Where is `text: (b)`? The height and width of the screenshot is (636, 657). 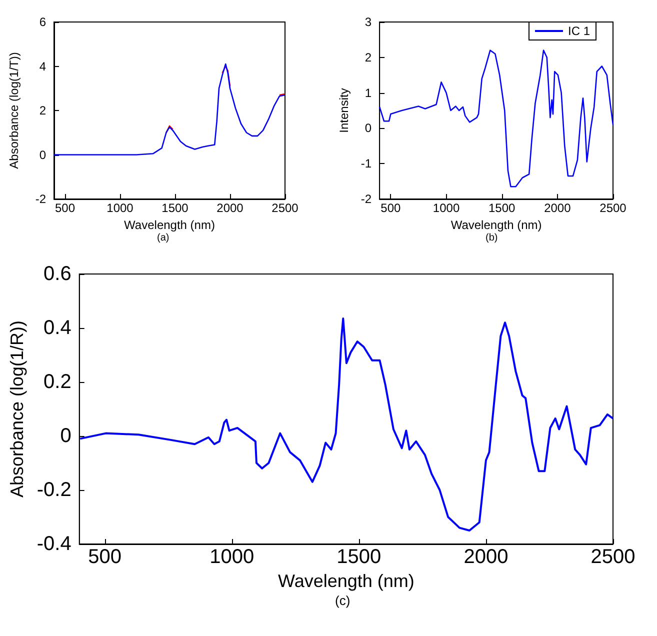 text: (b) is located at coordinates (492, 238).